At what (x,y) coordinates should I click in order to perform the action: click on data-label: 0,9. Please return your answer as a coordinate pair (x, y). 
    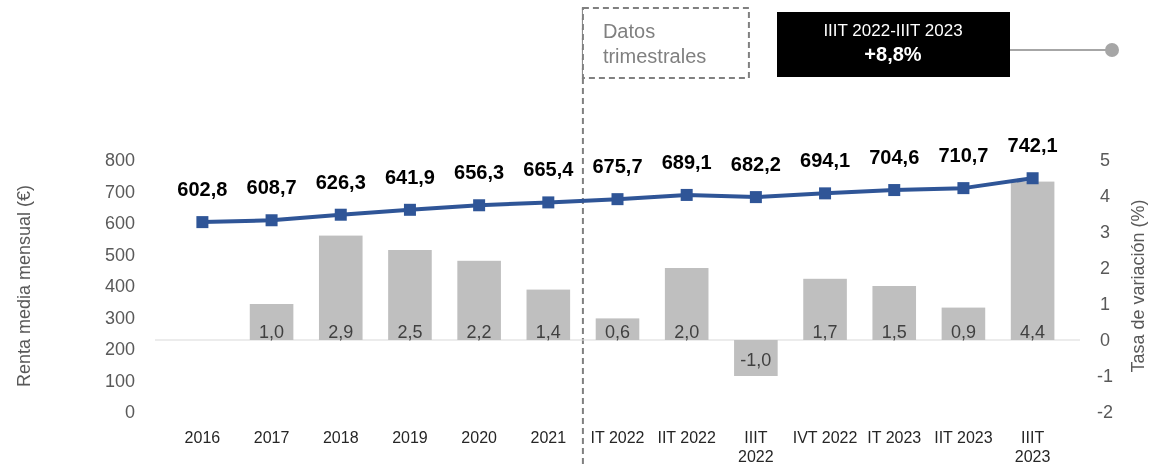
    Looking at the image, I should click on (963, 332).